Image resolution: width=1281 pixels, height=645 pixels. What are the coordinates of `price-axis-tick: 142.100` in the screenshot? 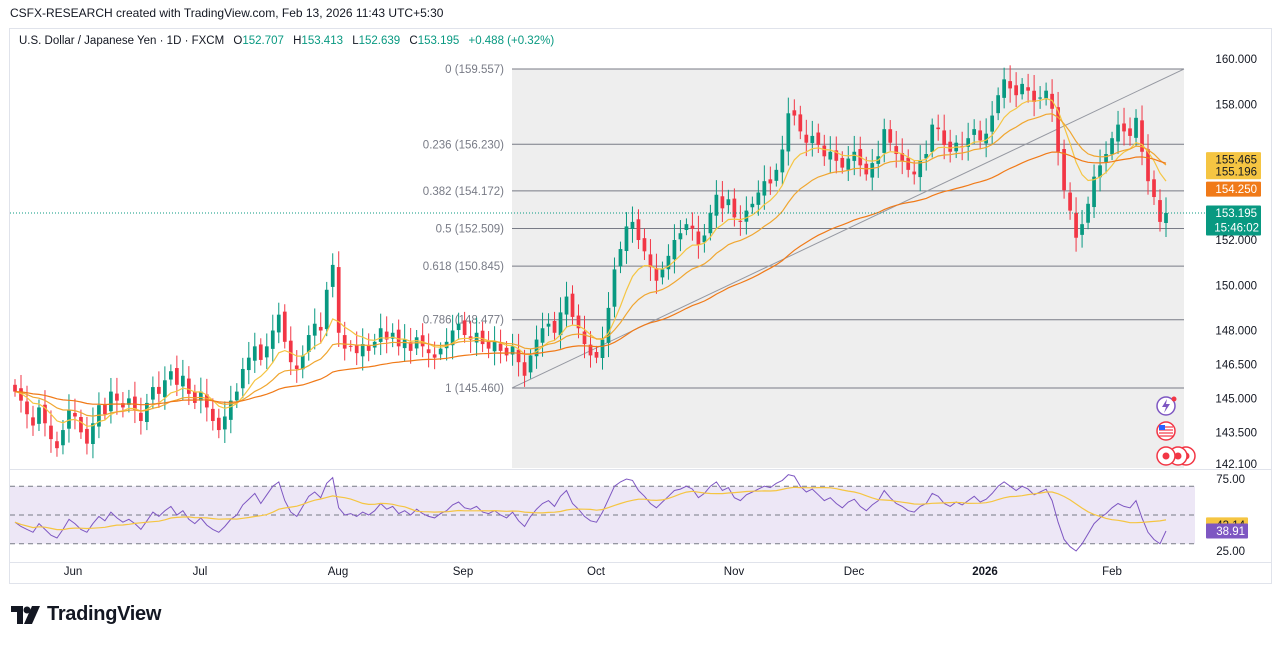 It's located at (1236, 465).